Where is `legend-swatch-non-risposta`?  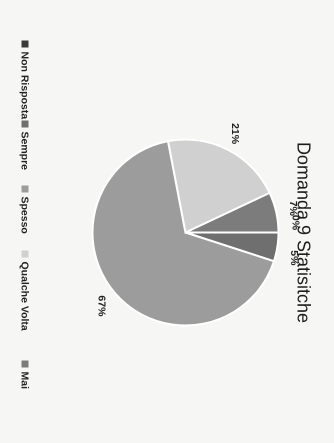 legend-swatch-non-risposta is located at coordinates (25, 44).